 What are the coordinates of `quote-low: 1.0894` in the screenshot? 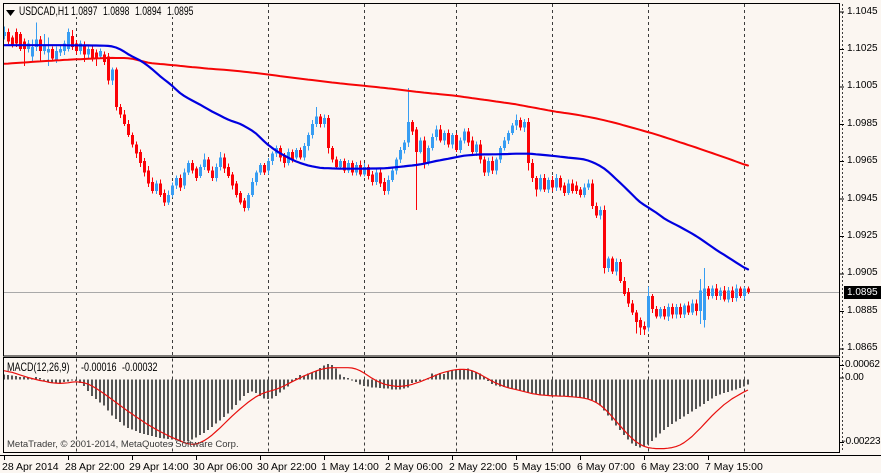 It's located at (148, 11).